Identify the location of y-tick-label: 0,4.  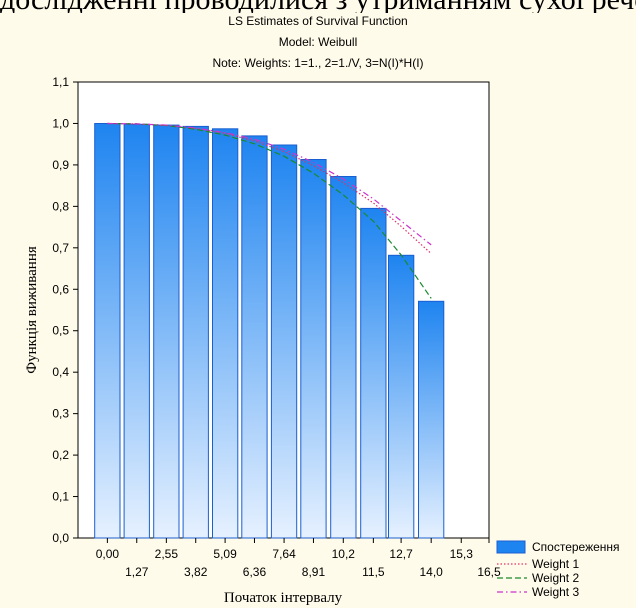
(60, 372).